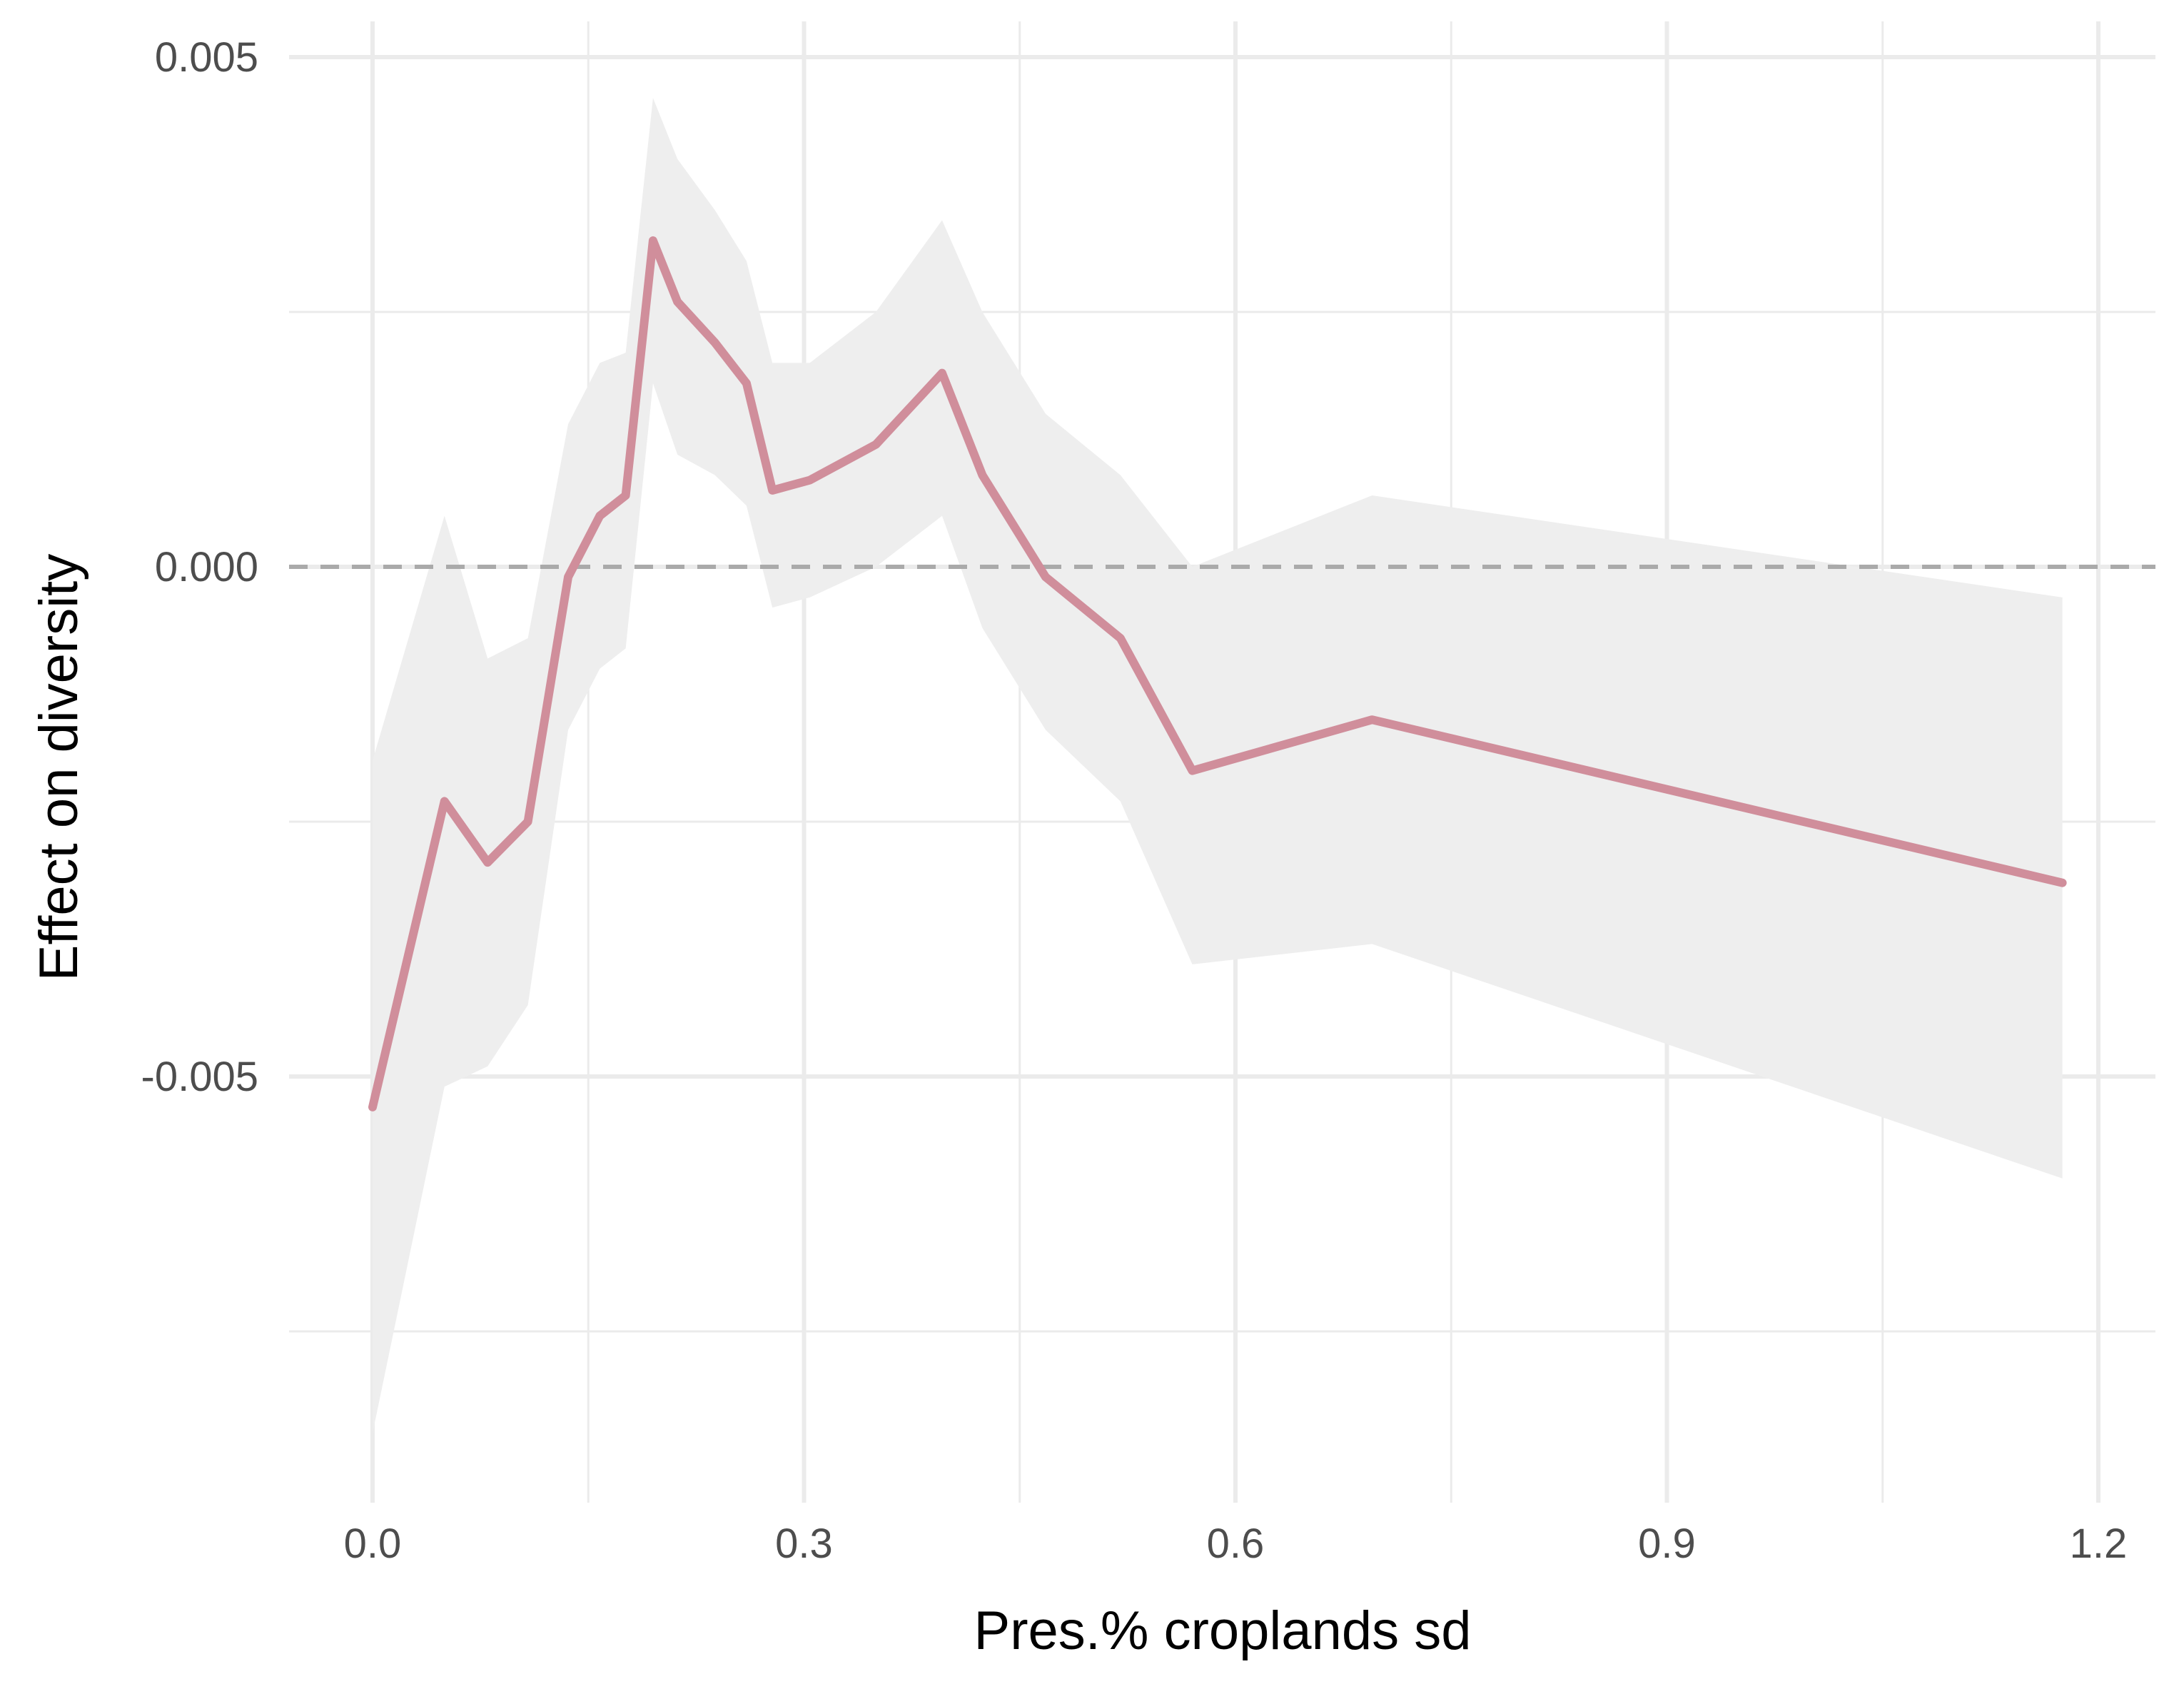 The width and height of the screenshot is (2184, 1699). I want to click on x-tick-label: 1.2, so click(2099, 1544).